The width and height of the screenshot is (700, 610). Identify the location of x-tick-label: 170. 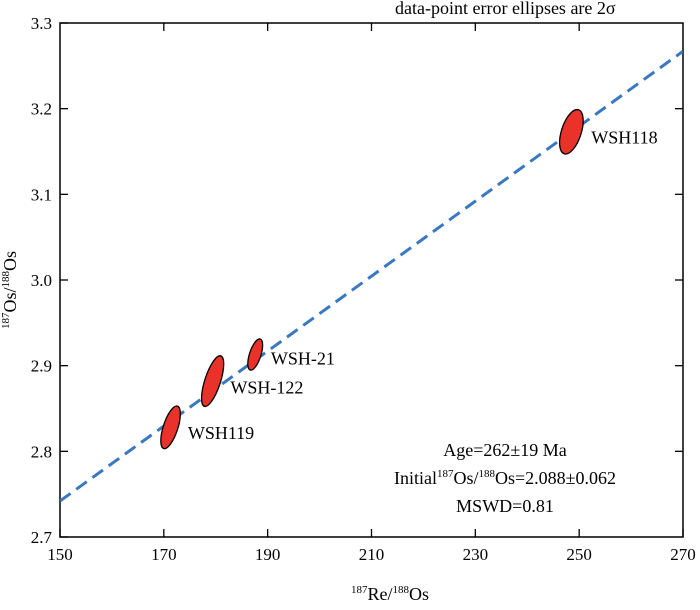
(164, 554).